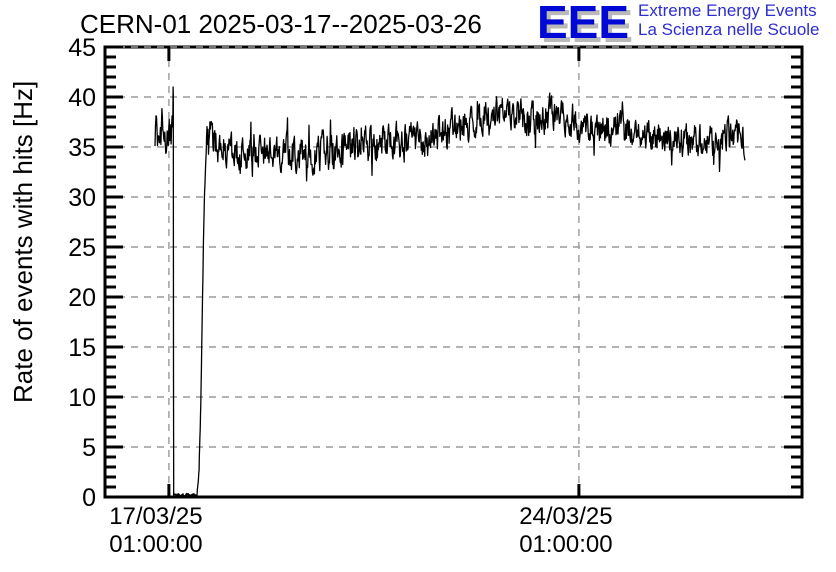  What do you see at coordinates (89, 448) in the screenshot?
I see `y-tick-label: 5` at bounding box center [89, 448].